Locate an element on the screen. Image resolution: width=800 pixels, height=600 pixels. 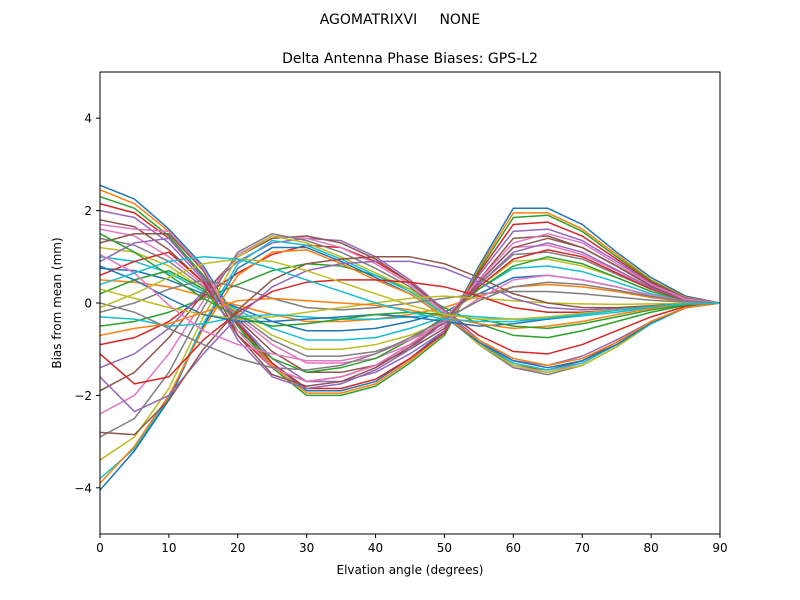
y-tick-label: −2 is located at coordinates (83, 396).